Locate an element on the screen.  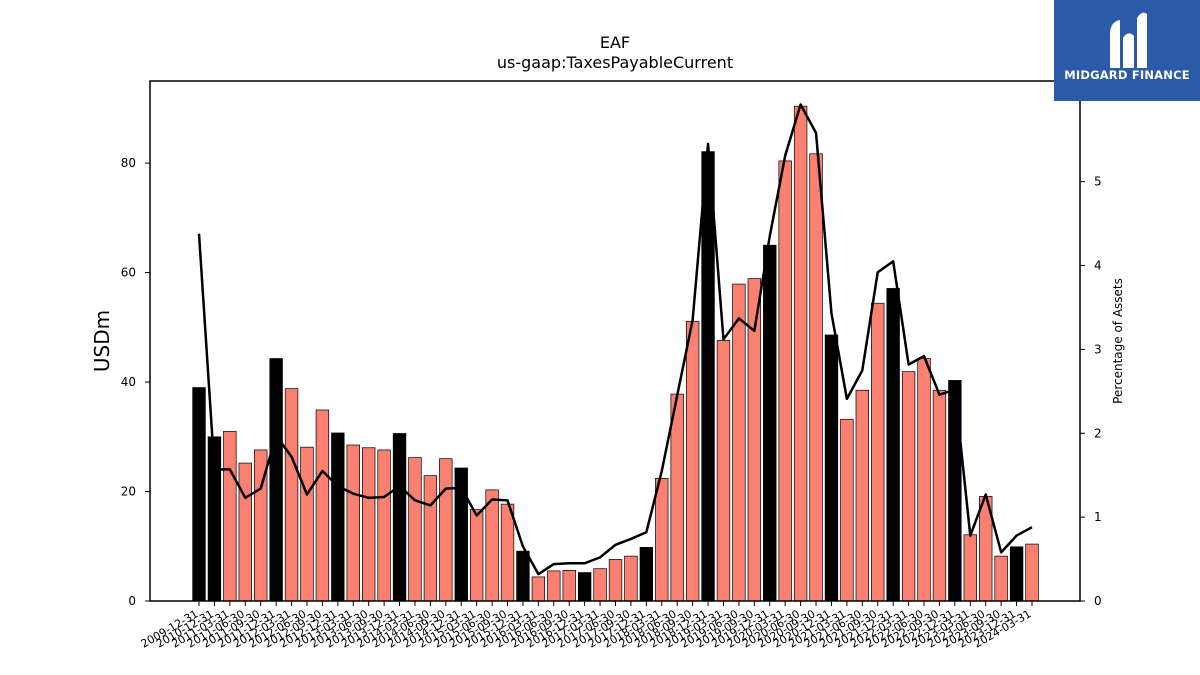
left-axis-ticks: 0 20 40 60 80 is located at coordinates (135, 382).